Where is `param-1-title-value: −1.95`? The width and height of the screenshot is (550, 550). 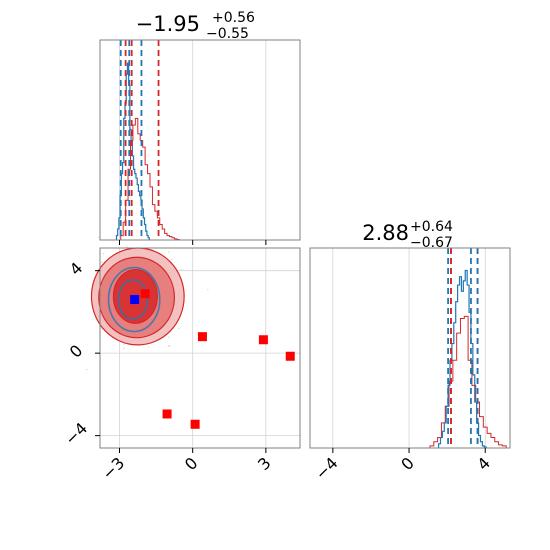 param-1-title-value: −1.95 is located at coordinates (168, 24).